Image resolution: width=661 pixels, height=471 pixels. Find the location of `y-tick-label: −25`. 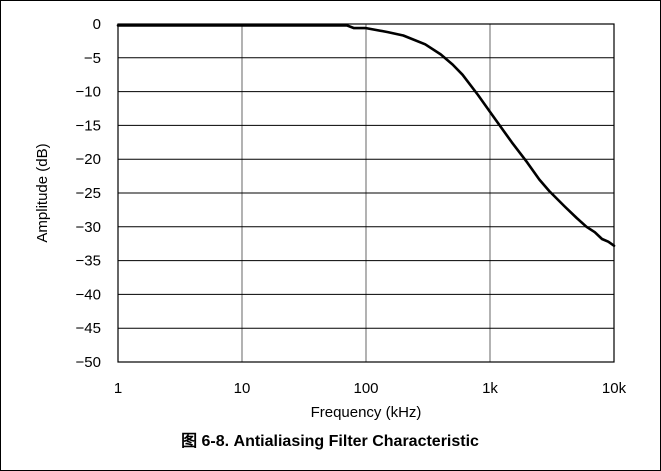

y-tick-label: −25 is located at coordinates (88, 193).